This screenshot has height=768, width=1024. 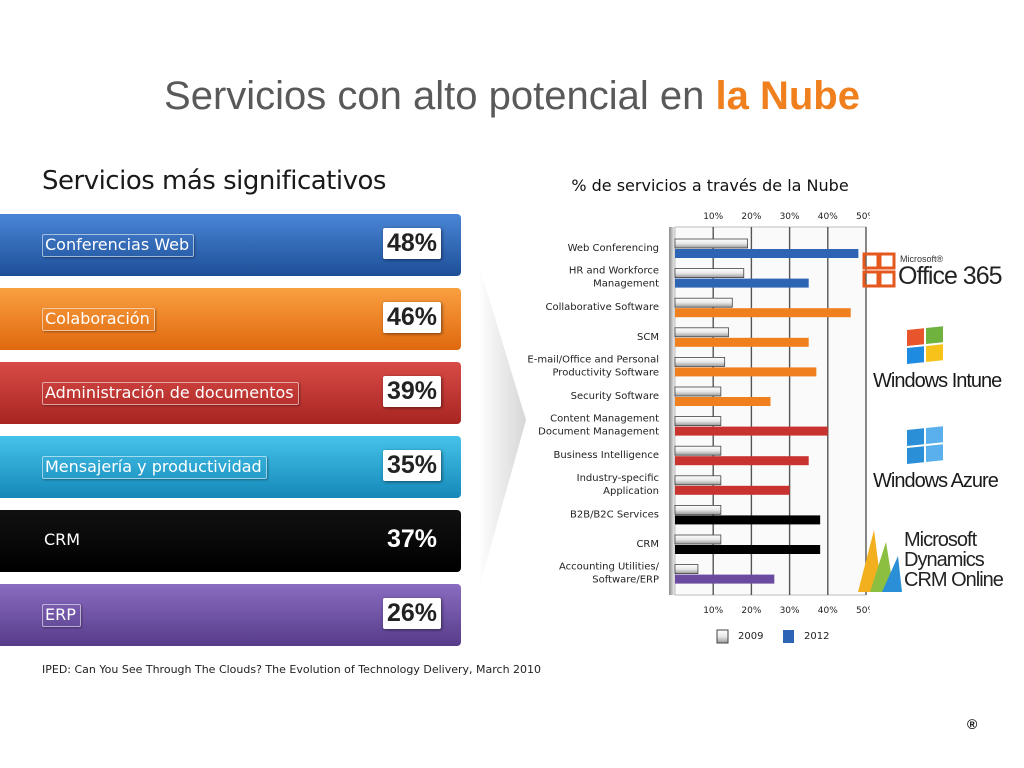 I want to click on category-label: B2B/B2C Services, so click(x=614, y=514).